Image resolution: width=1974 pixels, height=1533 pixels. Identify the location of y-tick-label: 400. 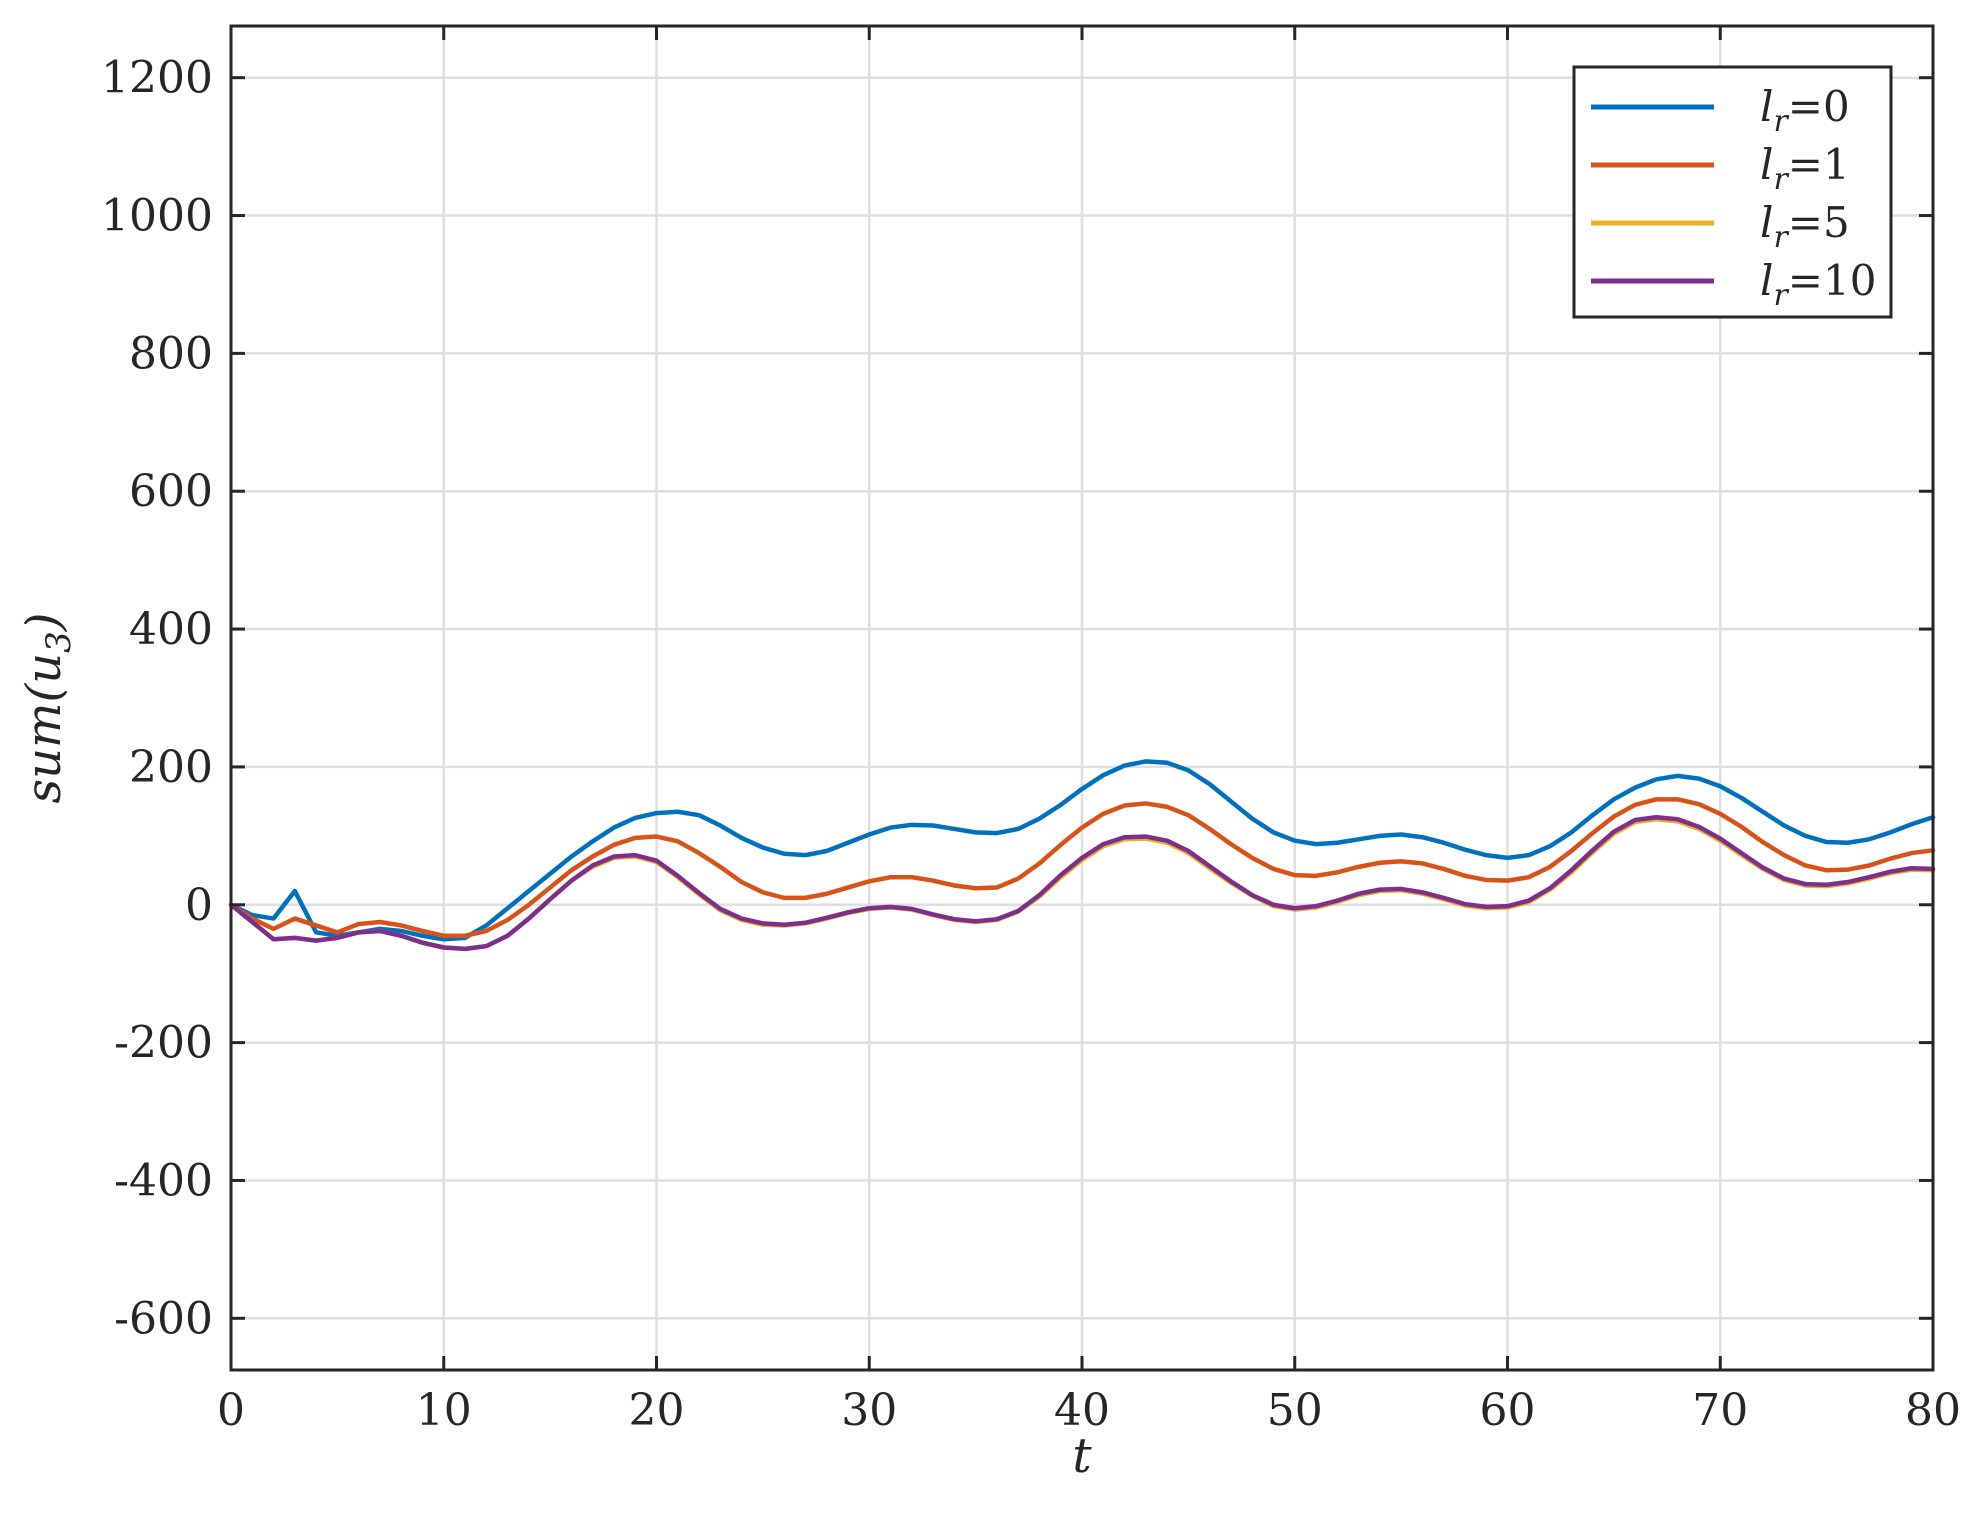
(171, 629).